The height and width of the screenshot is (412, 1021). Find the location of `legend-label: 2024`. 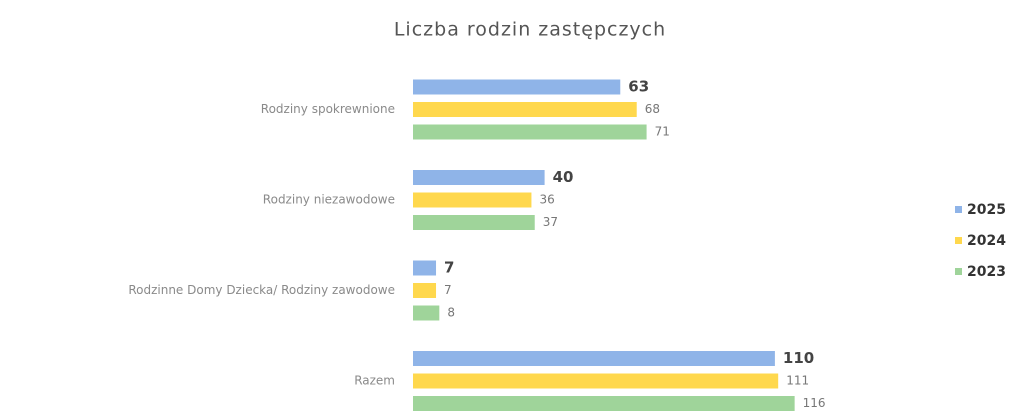

legend-label: 2024 is located at coordinates (986, 241).